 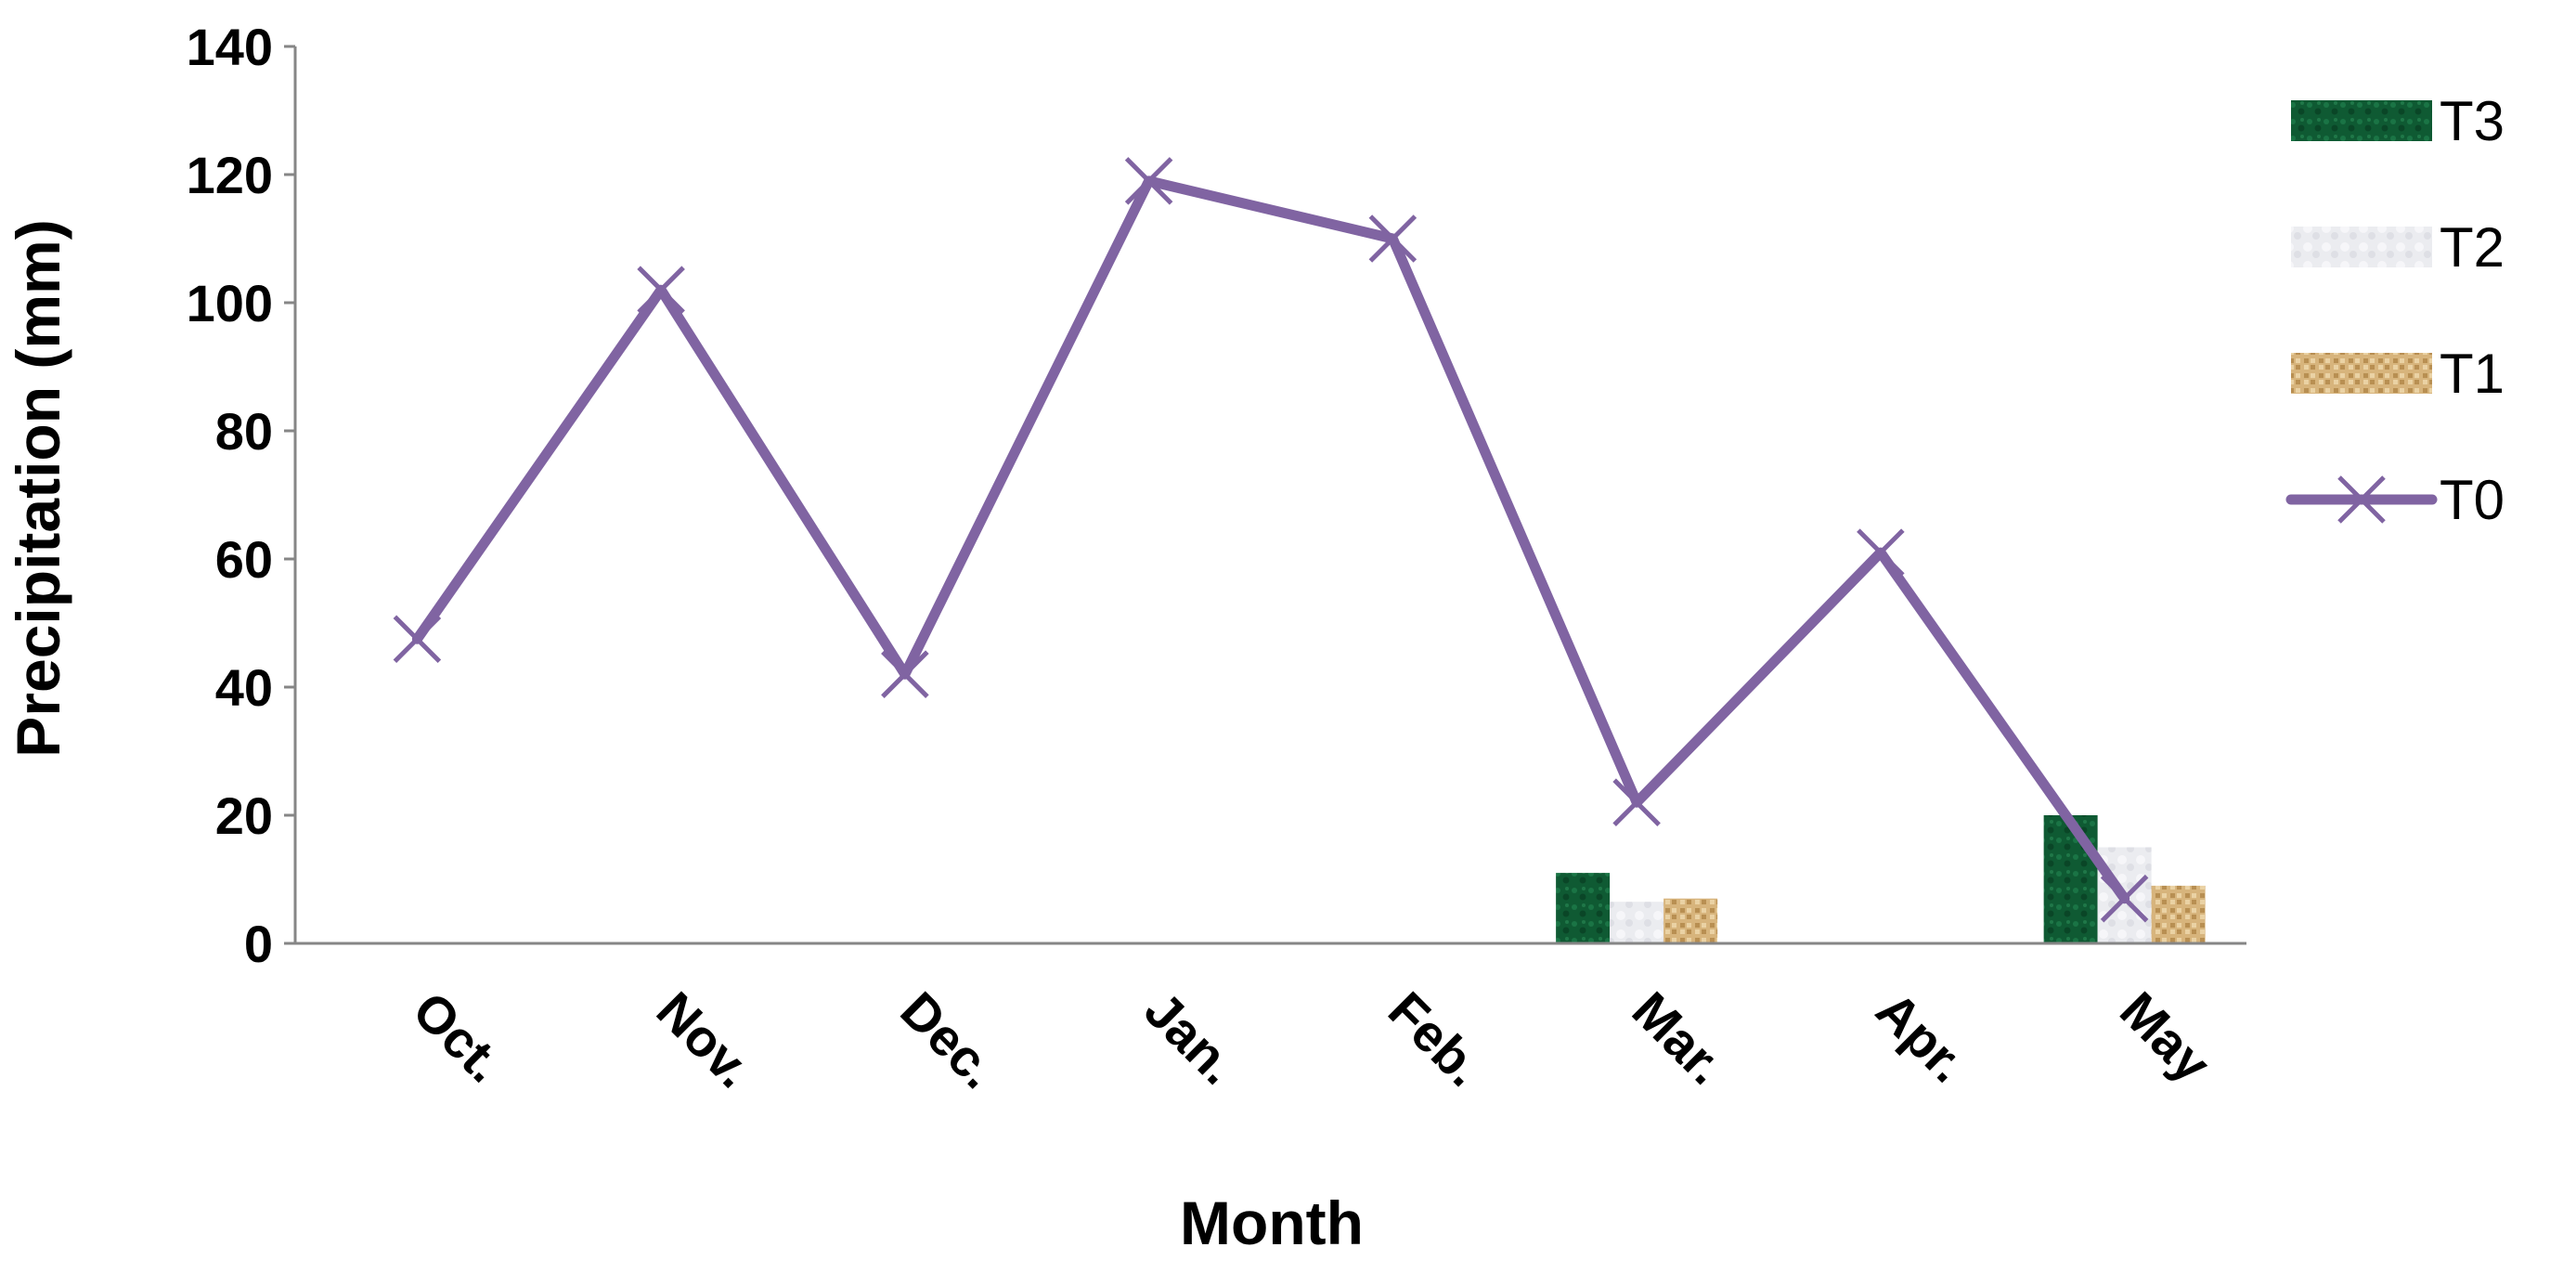 I want to click on x-tick-label: Oct., so click(x=458, y=1037).